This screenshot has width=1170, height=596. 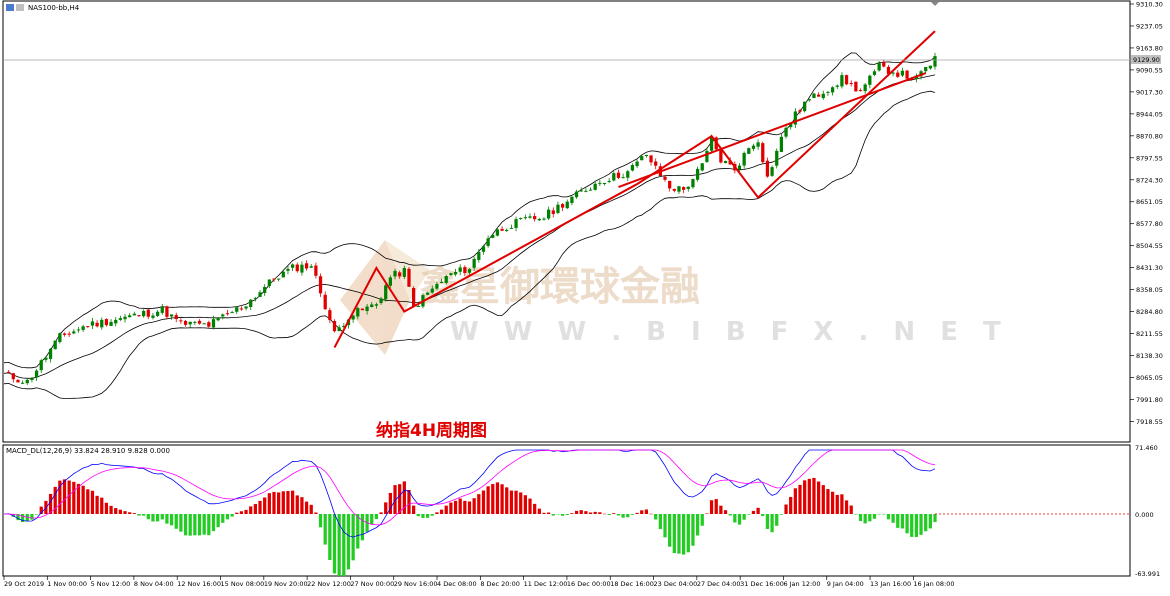 I want to click on macd-tick-top: 71.460, so click(x=1146, y=448).